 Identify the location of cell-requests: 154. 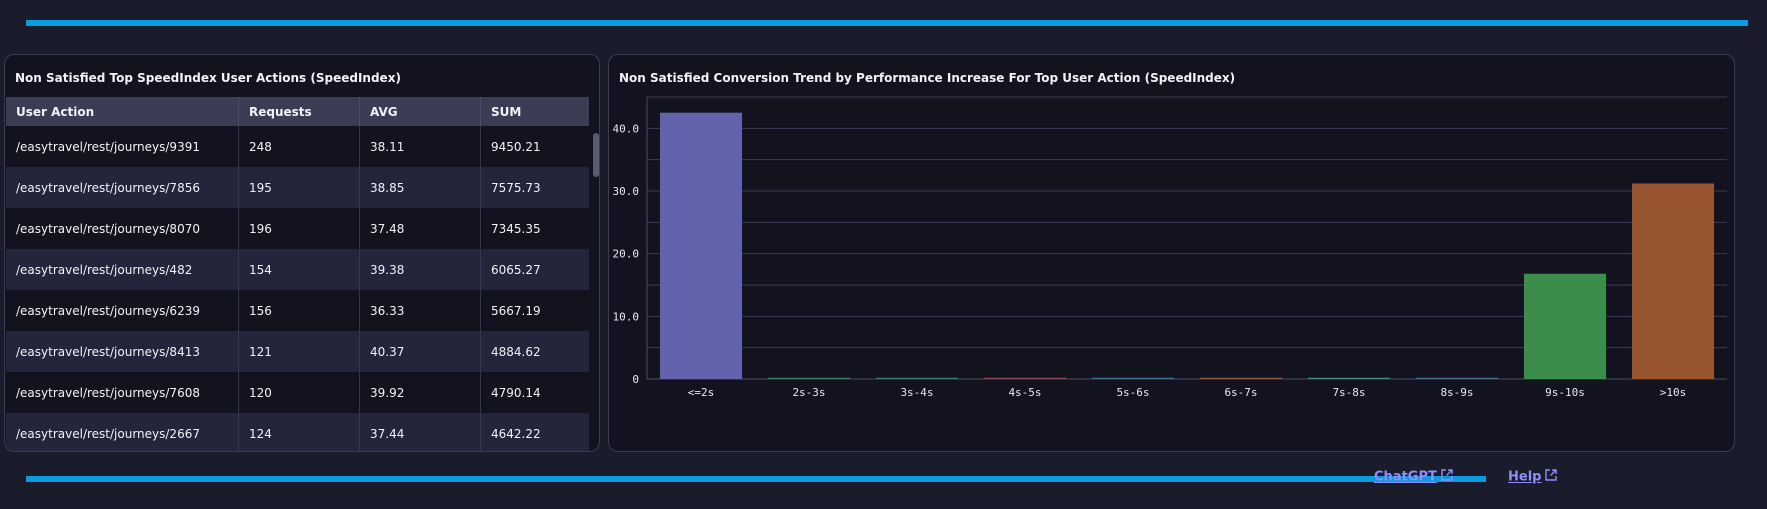
(299, 269).